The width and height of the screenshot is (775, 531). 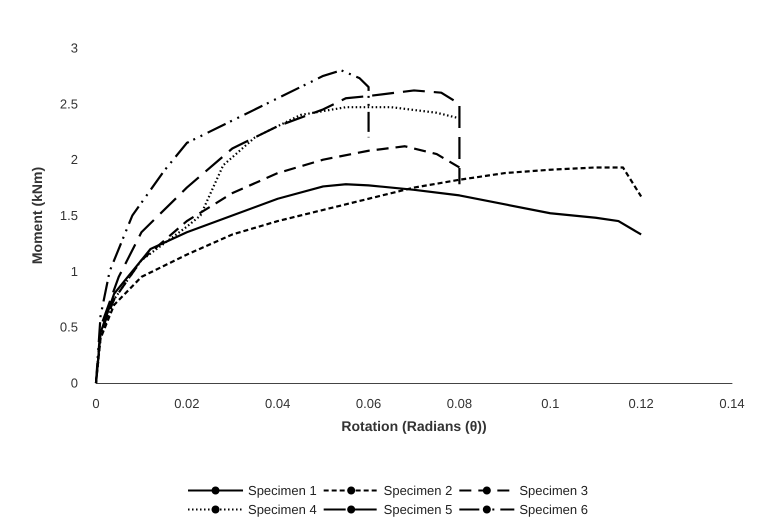 What do you see at coordinates (282, 509) in the screenshot?
I see `legend-label: Specimen 4` at bounding box center [282, 509].